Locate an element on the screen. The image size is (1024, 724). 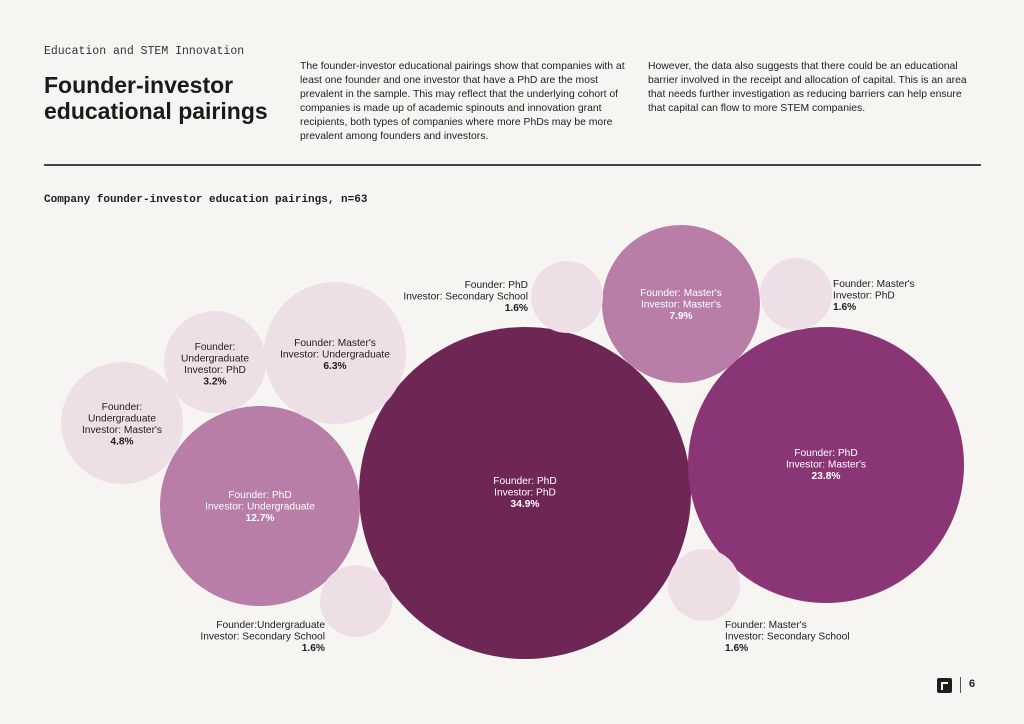
bubble-value: 4.8% is located at coordinates (121, 442).